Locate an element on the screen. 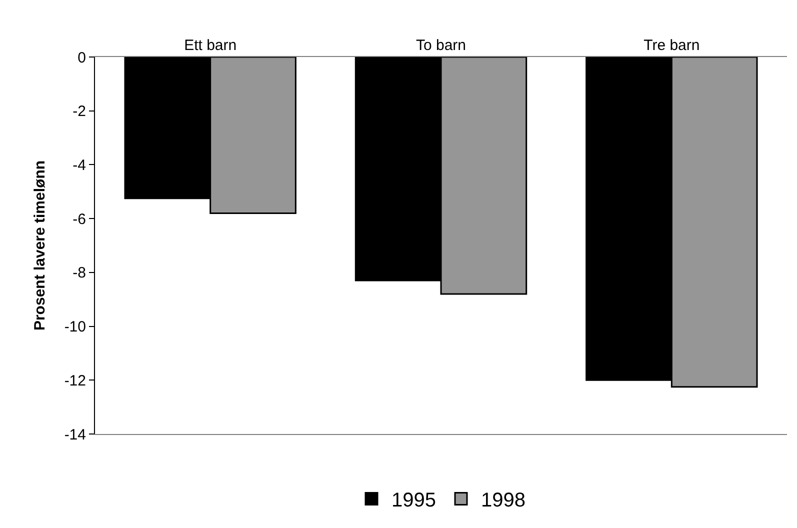 This screenshot has height=528, width=797. x-tick-label: Tre barn is located at coordinates (672, 45).